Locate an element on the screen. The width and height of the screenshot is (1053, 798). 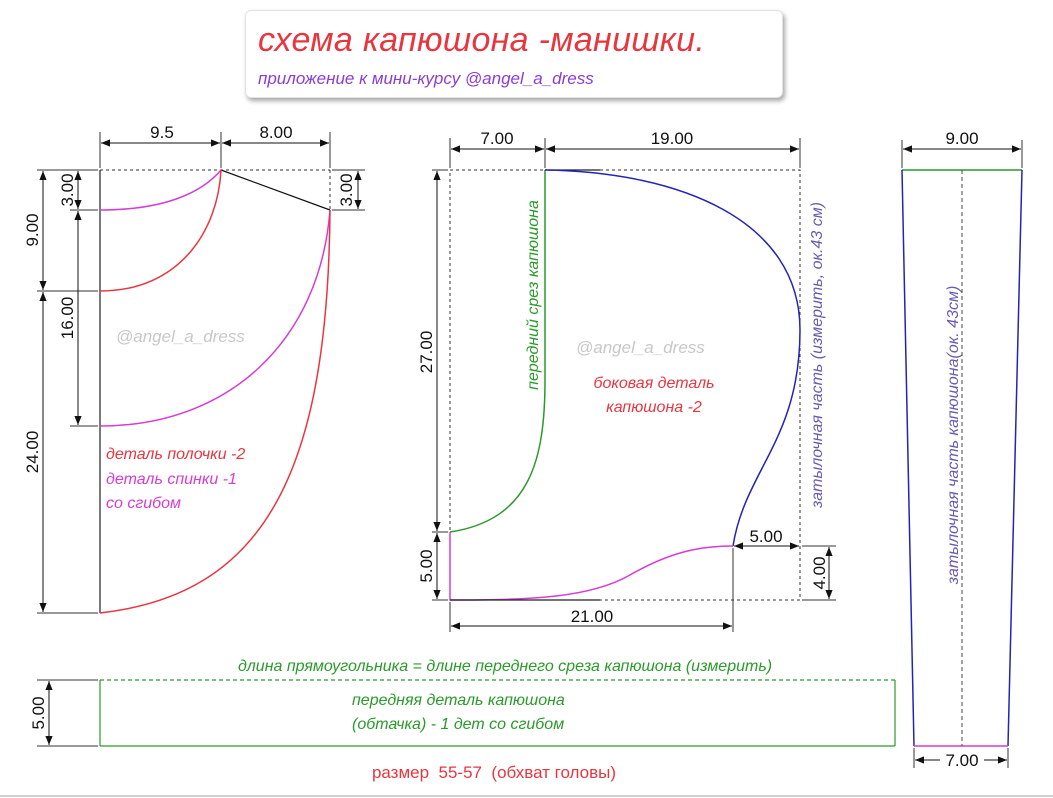
diagram-title: схема капюшона -манишки. is located at coordinates (482, 40).